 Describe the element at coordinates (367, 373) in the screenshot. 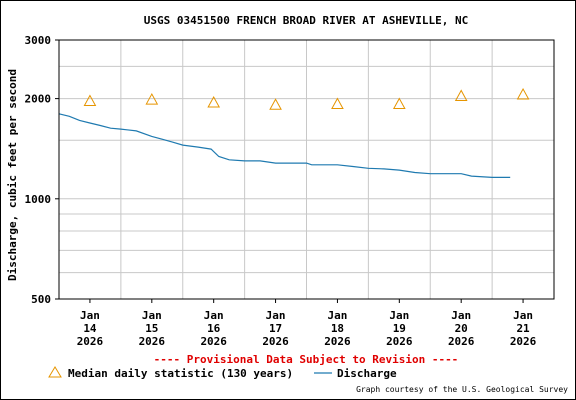

I see `legend-discharge-label: Discharge` at that location.